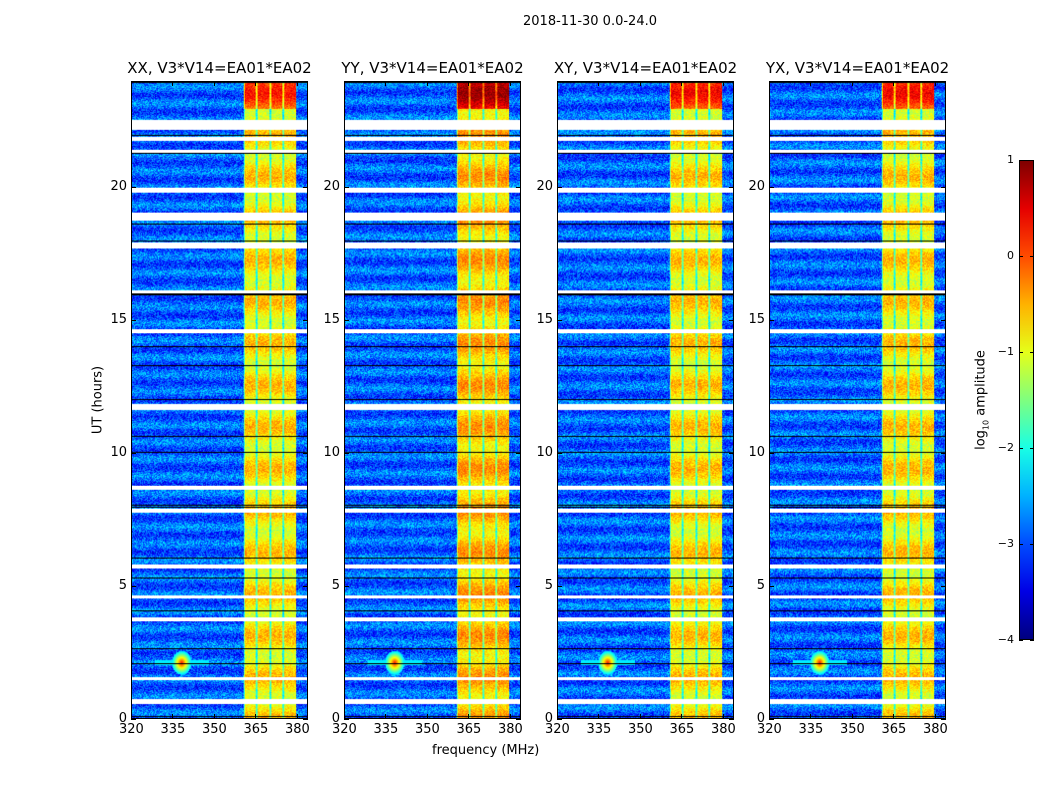  I want to click on panel-yy: YY, V3*V14=EA01*EA02, so click(432, 389).